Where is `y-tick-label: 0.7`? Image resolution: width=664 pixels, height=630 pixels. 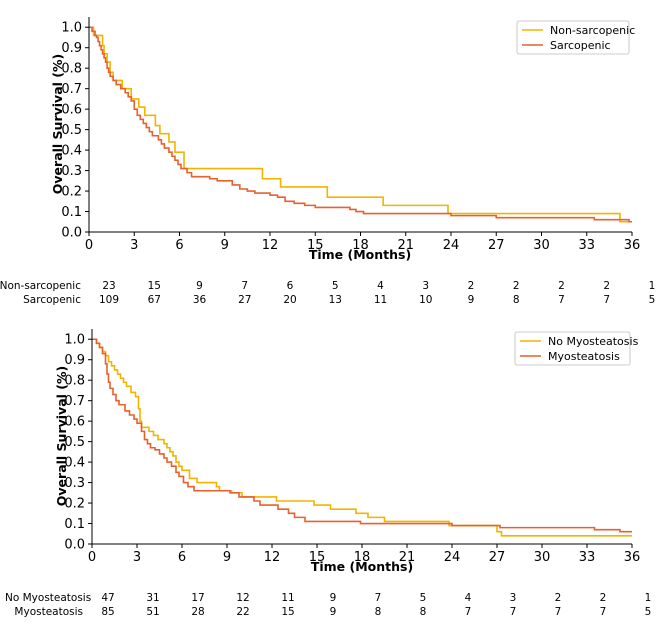
y-tick-label: 0.7 is located at coordinates (71, 89).